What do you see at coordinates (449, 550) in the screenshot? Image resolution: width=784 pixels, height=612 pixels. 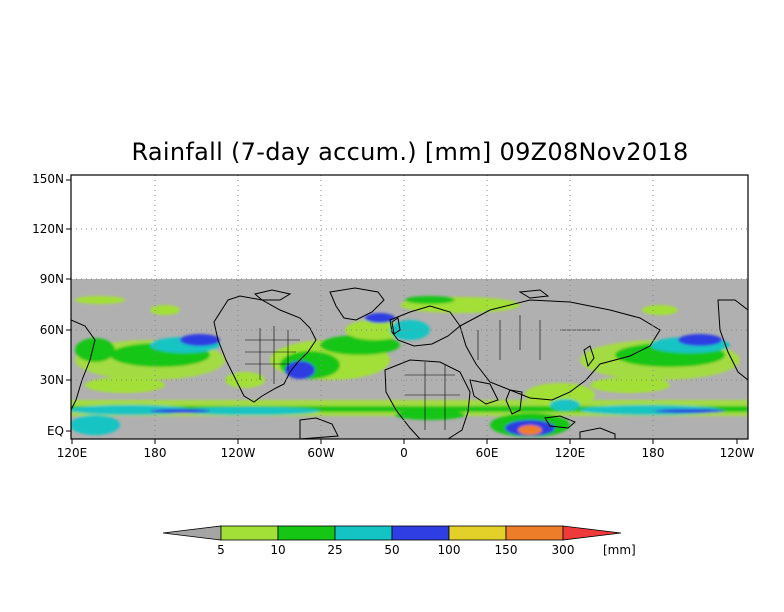 I see `colorbar-label: 100` at bounding box center [449, 550].